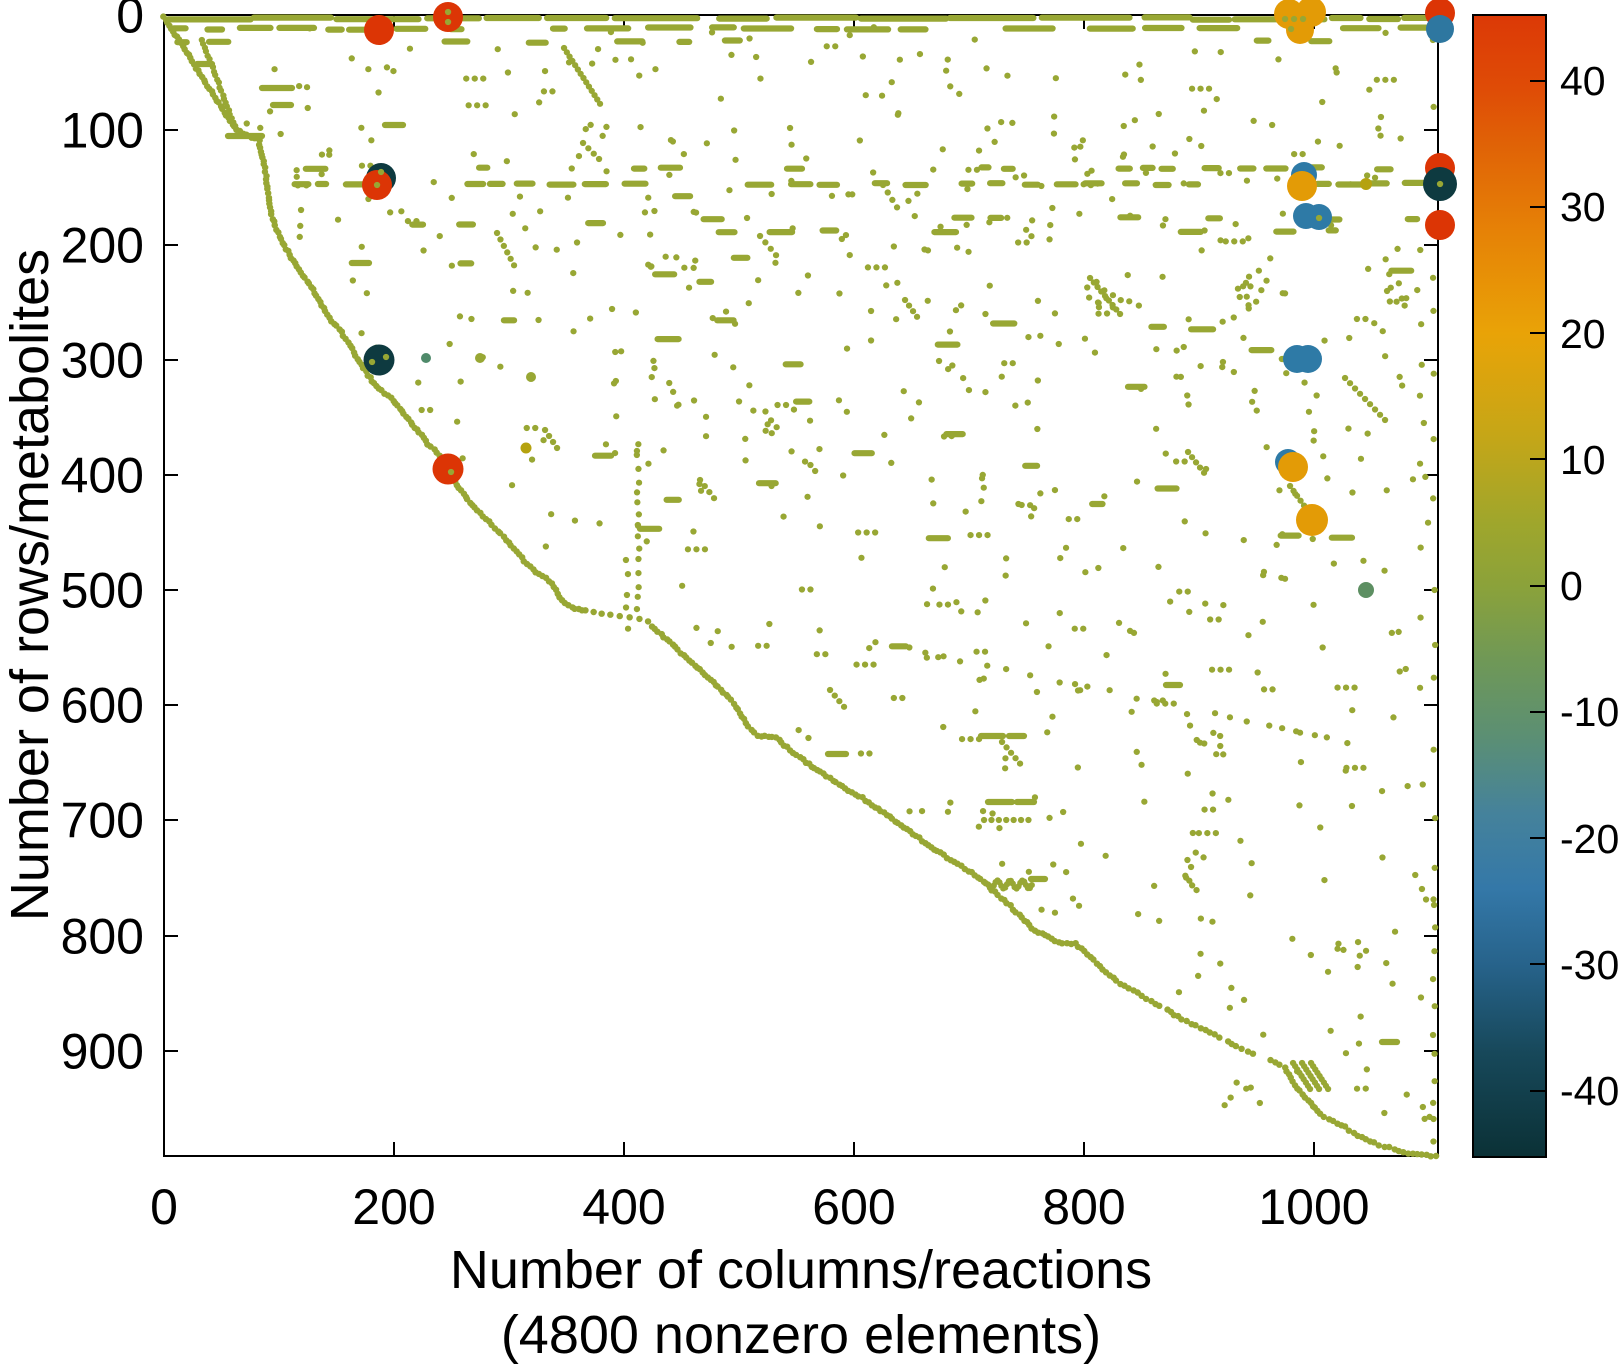 The image size is (1622, 1370). What do you see at coordinates (102, 1052) in the screenshot?
I see `svg-text: 900` at bounding box center [102, 1052].